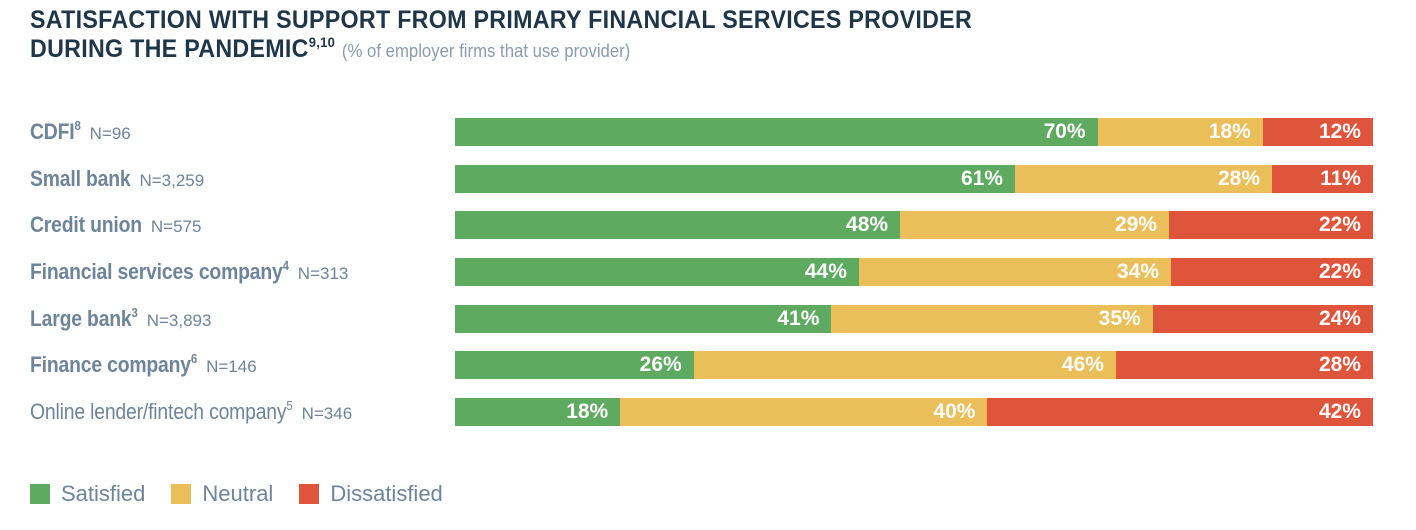  I want to click on legend-label: Satisfied, so click(103, 493).